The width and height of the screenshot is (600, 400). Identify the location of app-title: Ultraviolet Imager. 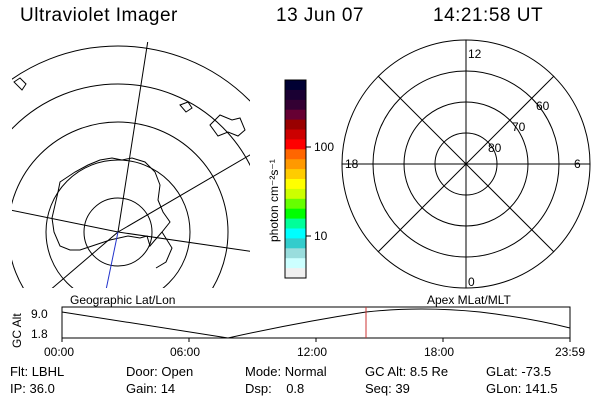
(99, 15).